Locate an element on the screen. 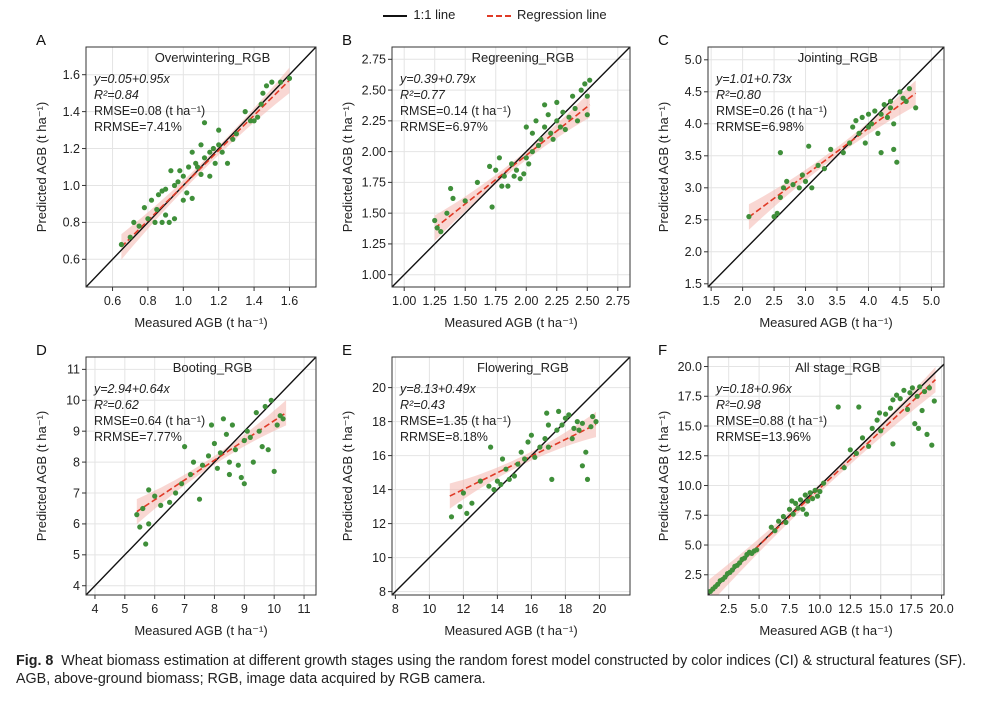  stat-rrmse: RRMSE=8.18% is located at coordinates (444, 437).